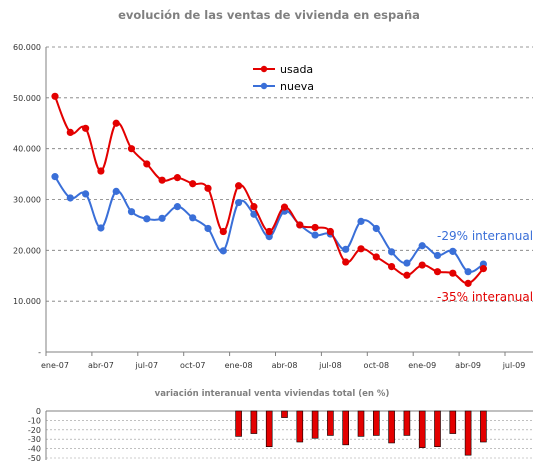 Image resolution: width=547 pixels, height=474 pixels. I want to click on main-chart-legend: usada nueva, so click(283, 78).